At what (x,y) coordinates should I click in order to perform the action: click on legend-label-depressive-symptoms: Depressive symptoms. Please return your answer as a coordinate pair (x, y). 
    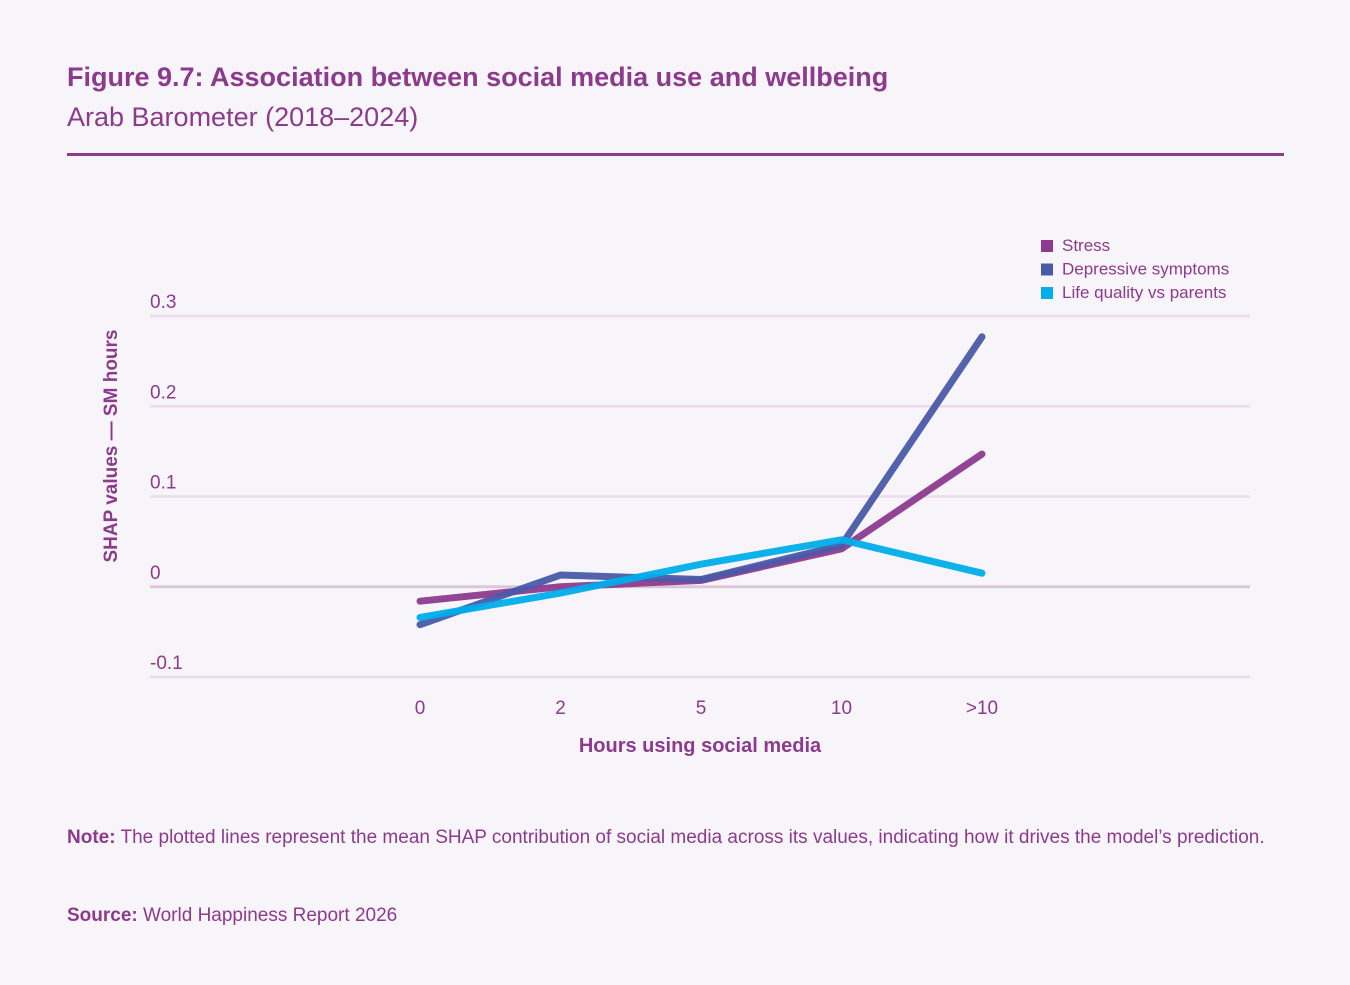
    Looking at the image, I should click on (1145, 269).